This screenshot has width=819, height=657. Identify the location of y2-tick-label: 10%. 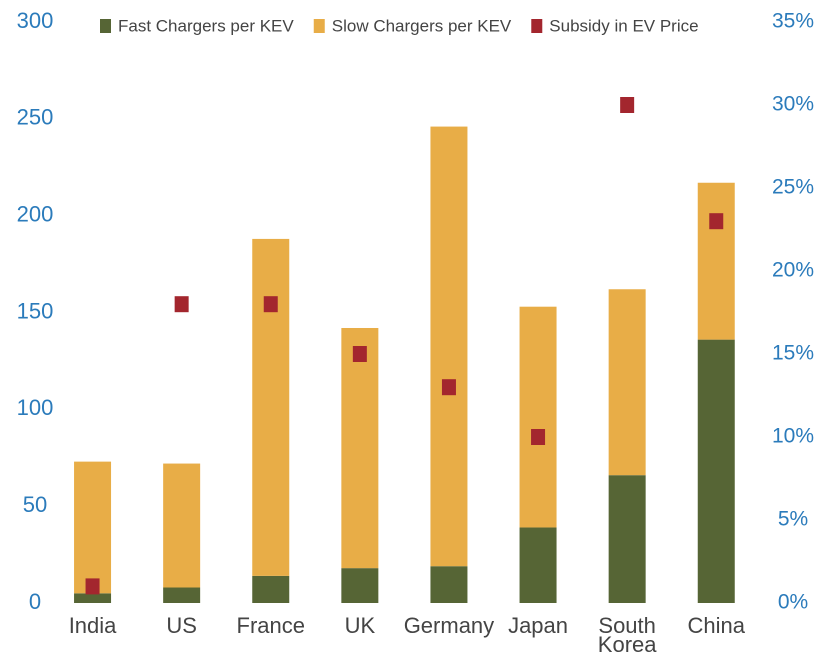
(793, 436).